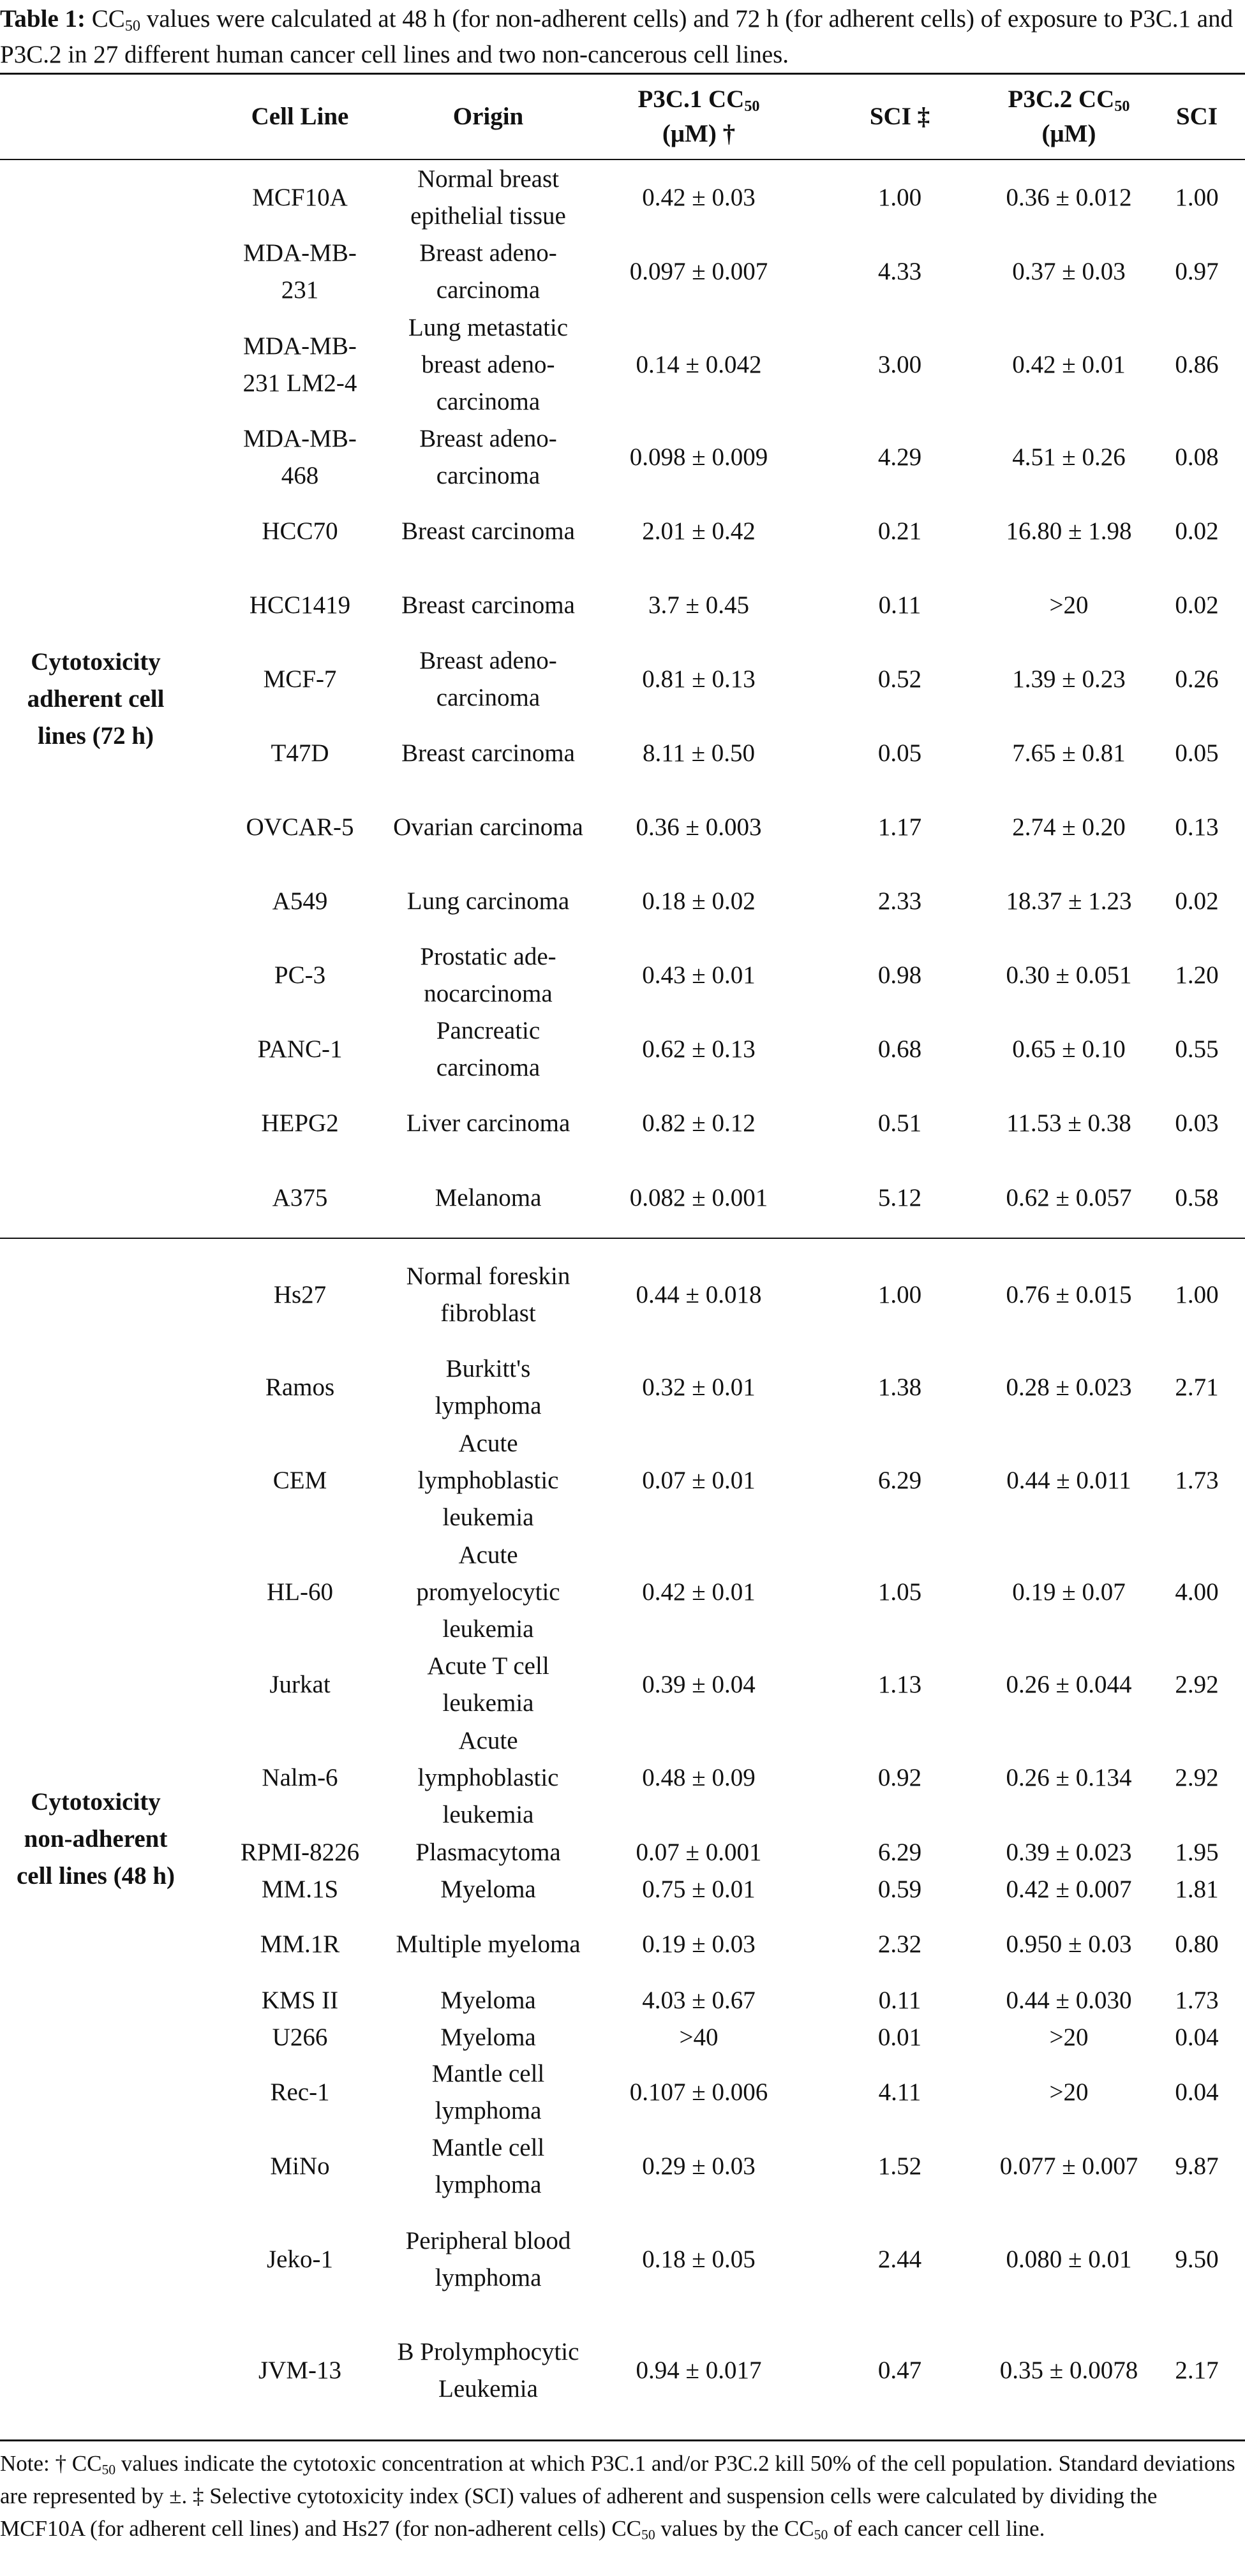 The width and height of the screenshot is (1245, 2576). I want to click on caption-text: CC, so click(108, 19).